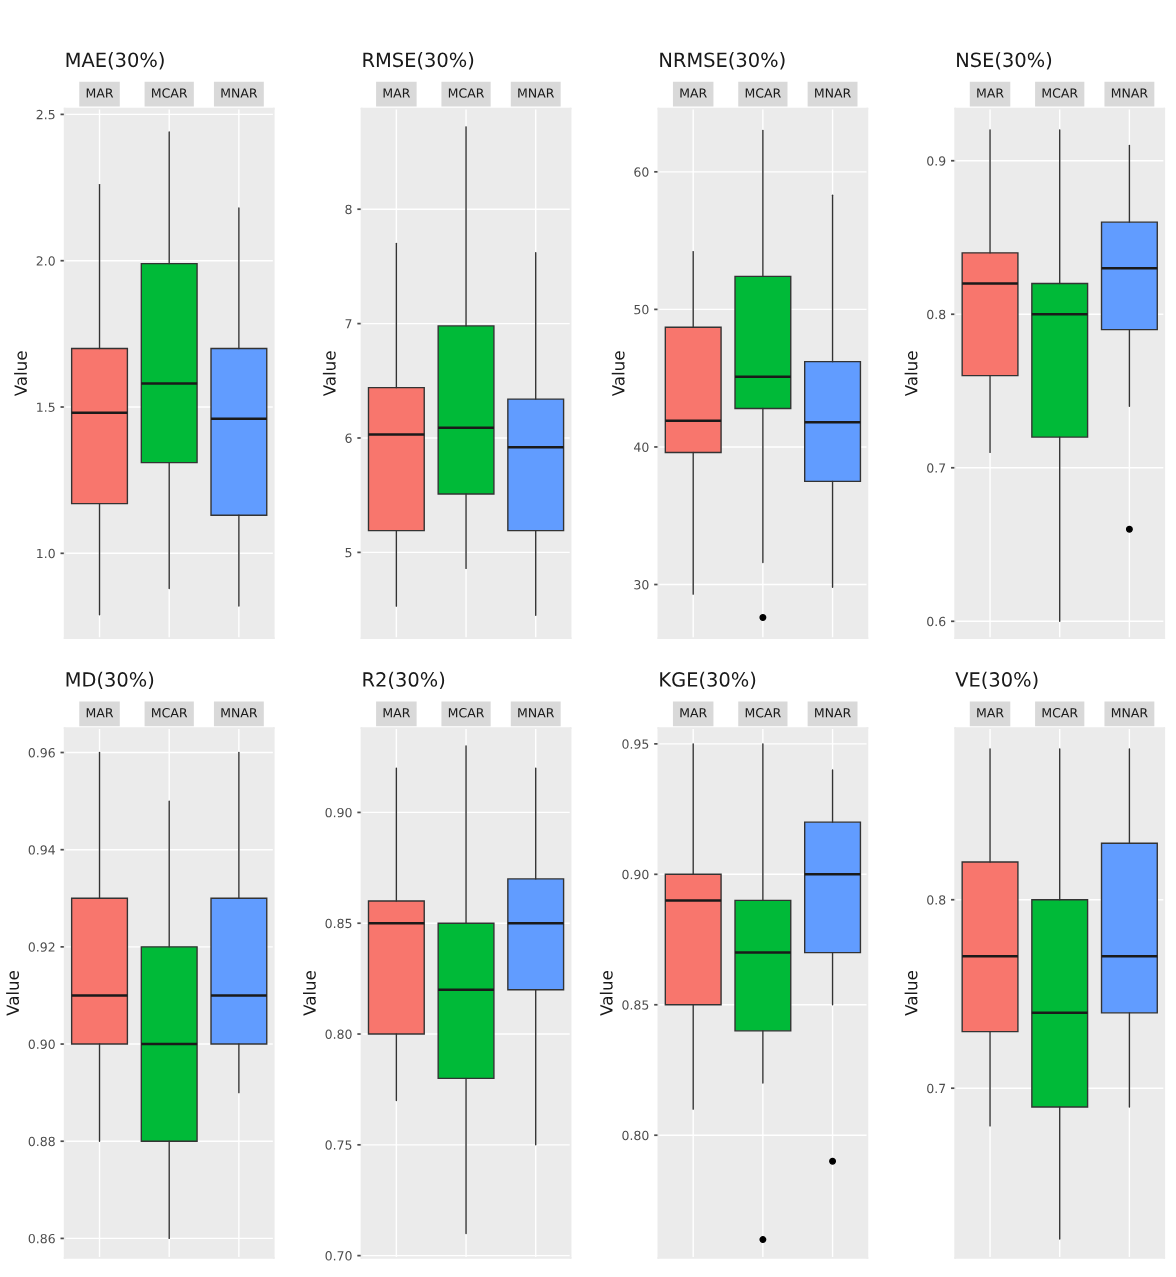 The width and height of the screenshot is (1176, 1277). What do you see at coordinates (641, 172) in the screenshot?
I see `y-tick-label: 60` at bounding box center [641, 172].